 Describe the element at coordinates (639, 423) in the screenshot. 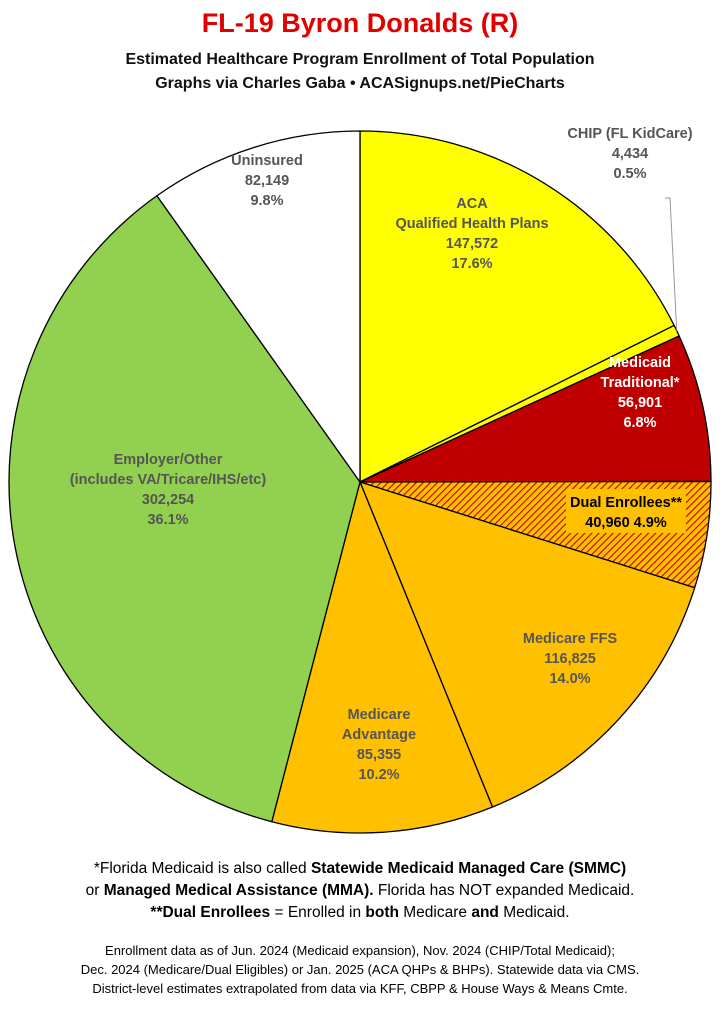

I see `slice-label-percent: 6.8%` at that location.